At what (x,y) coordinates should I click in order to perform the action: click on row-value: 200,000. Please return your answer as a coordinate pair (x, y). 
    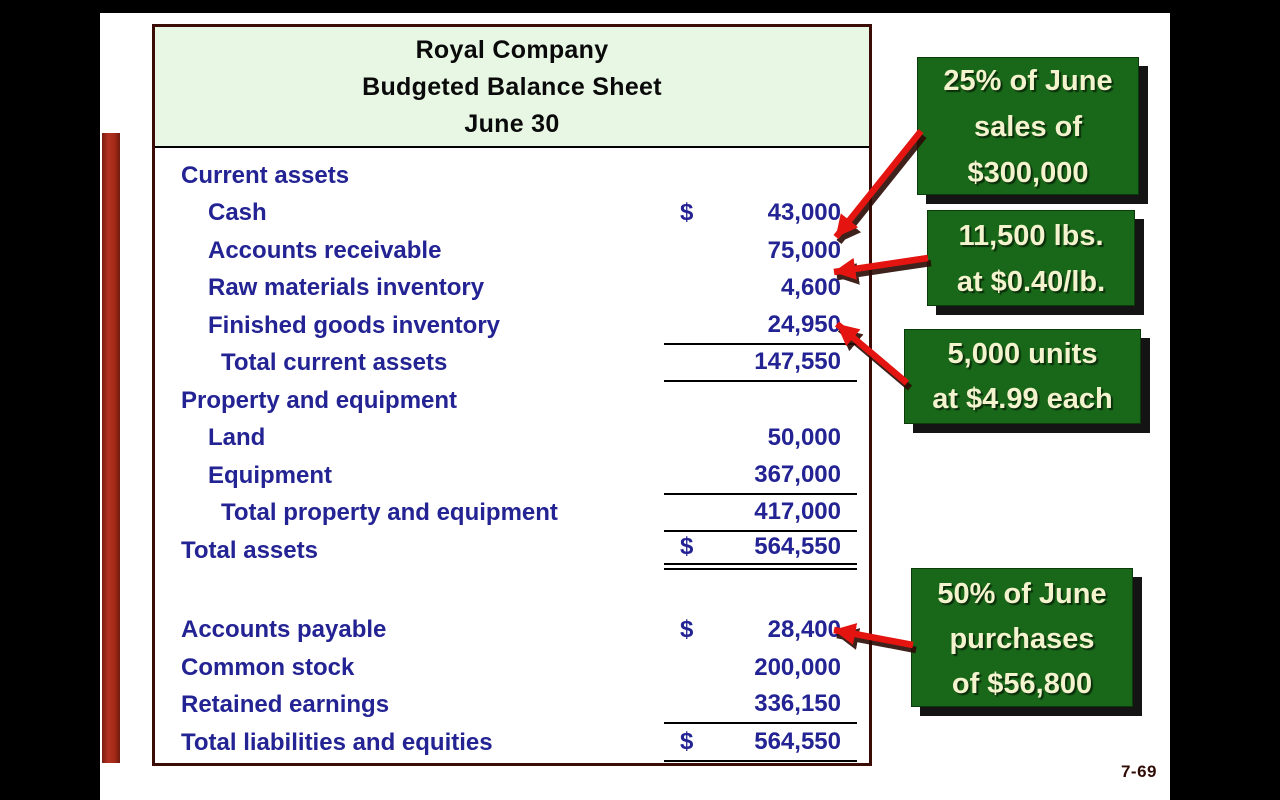
    Looking at the image, I should click on (760, 668).